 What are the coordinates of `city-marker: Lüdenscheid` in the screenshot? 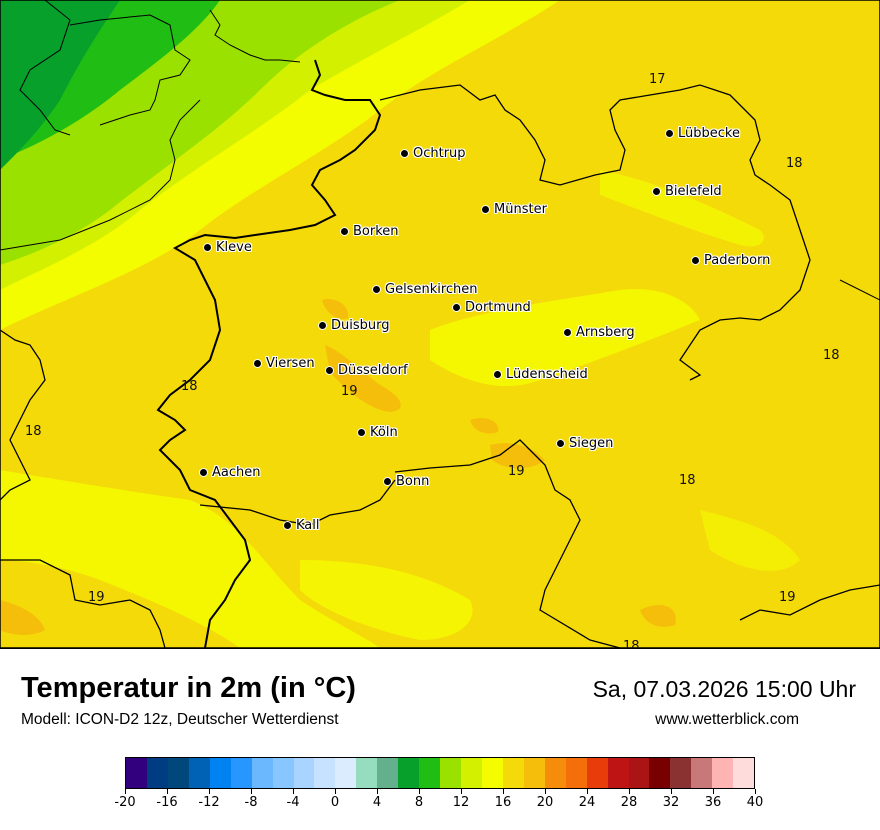 It's located at (540, 374).